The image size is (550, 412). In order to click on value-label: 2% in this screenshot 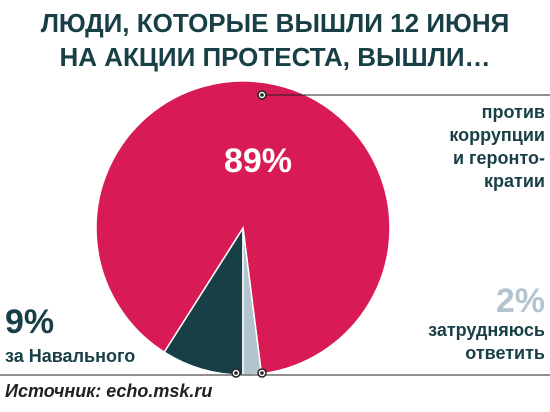, I will do `click(520, 301)`.